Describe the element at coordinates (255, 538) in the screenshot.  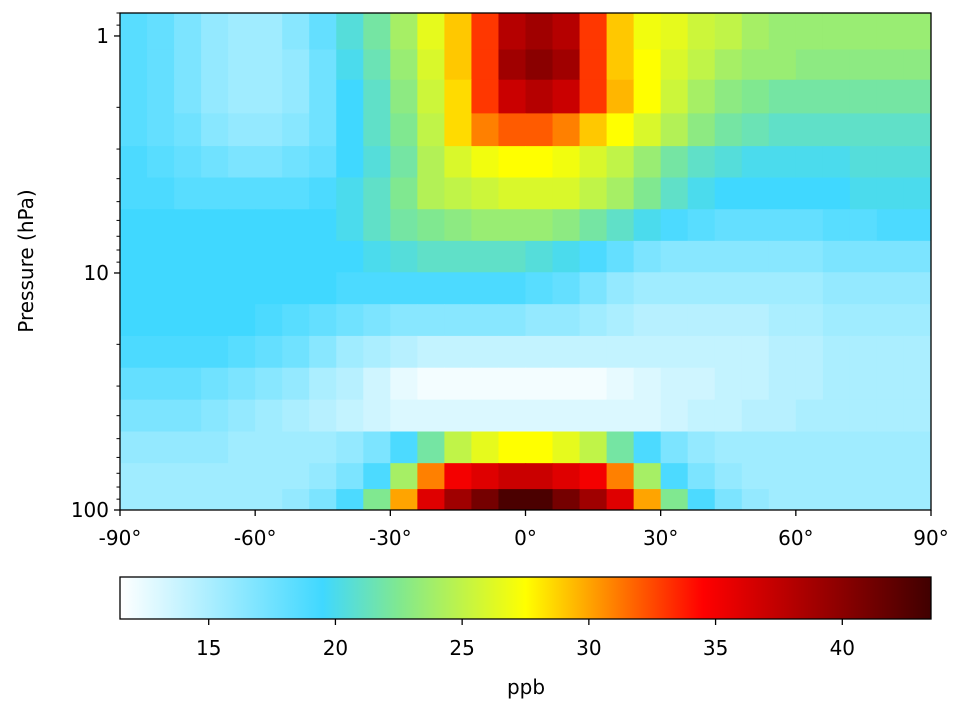
I see `x-tick-label: -60°` at that location.